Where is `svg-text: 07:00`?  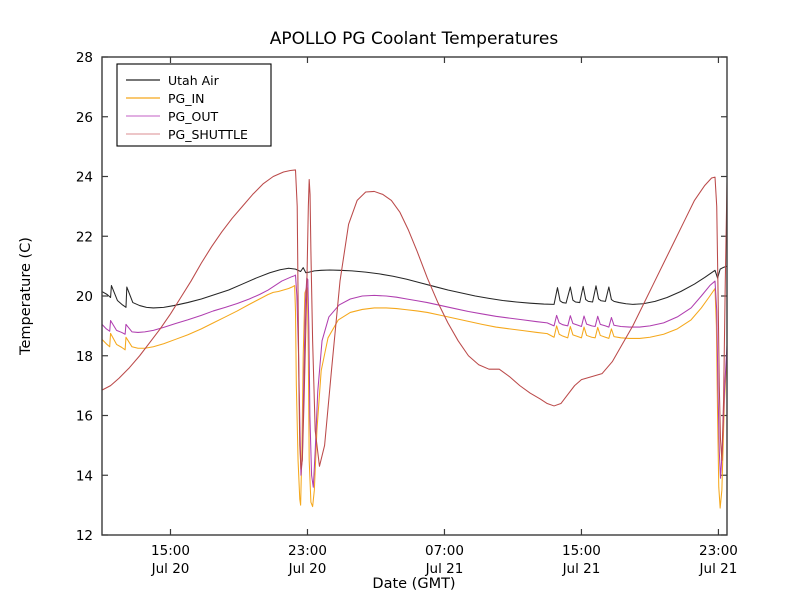
svg-text: 07:00 is located at coordinates (444, 551).